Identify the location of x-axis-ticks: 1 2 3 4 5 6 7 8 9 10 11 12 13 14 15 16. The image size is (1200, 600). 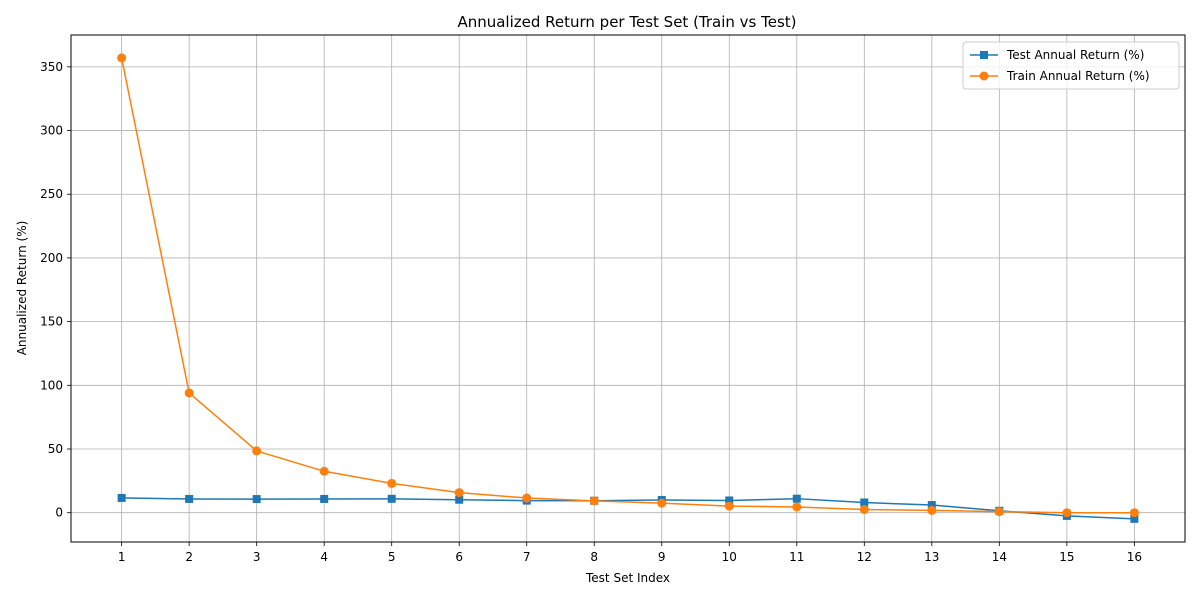
(630, 553).